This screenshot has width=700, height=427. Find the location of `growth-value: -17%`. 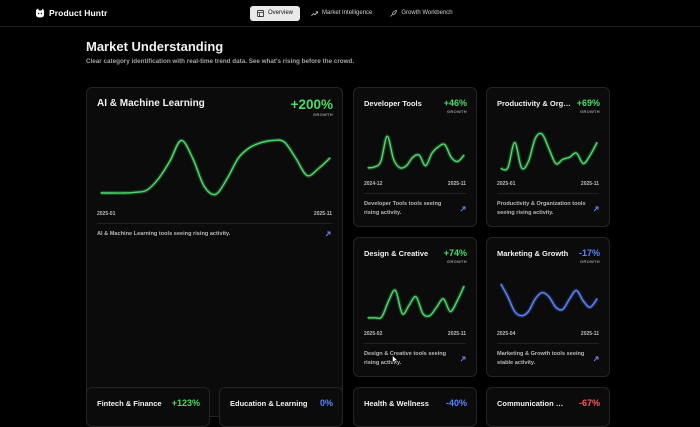

growth-value: -17% is located at coordinates (589, 253).